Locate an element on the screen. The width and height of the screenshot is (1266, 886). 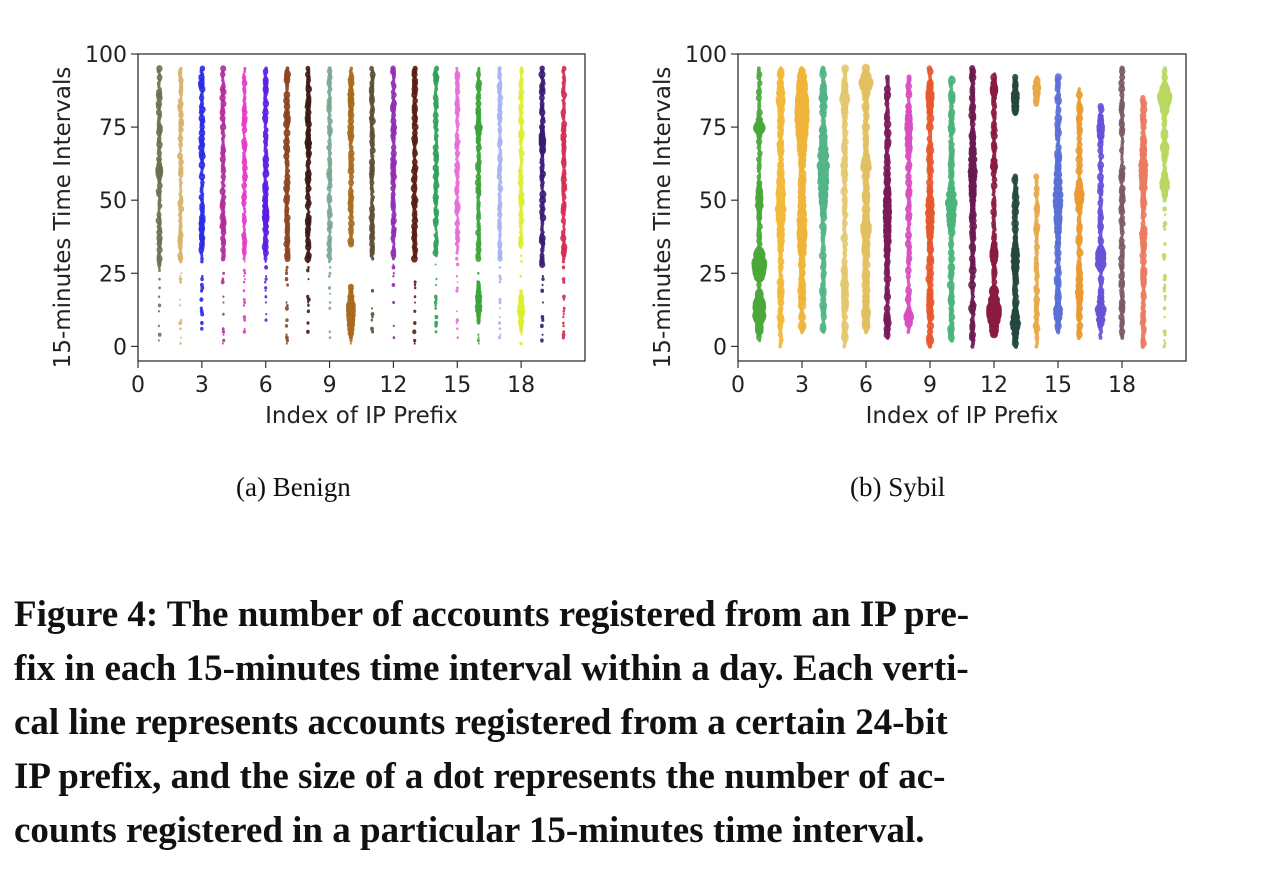
y-tick-label: 25 is located at coordinates (713, 274).